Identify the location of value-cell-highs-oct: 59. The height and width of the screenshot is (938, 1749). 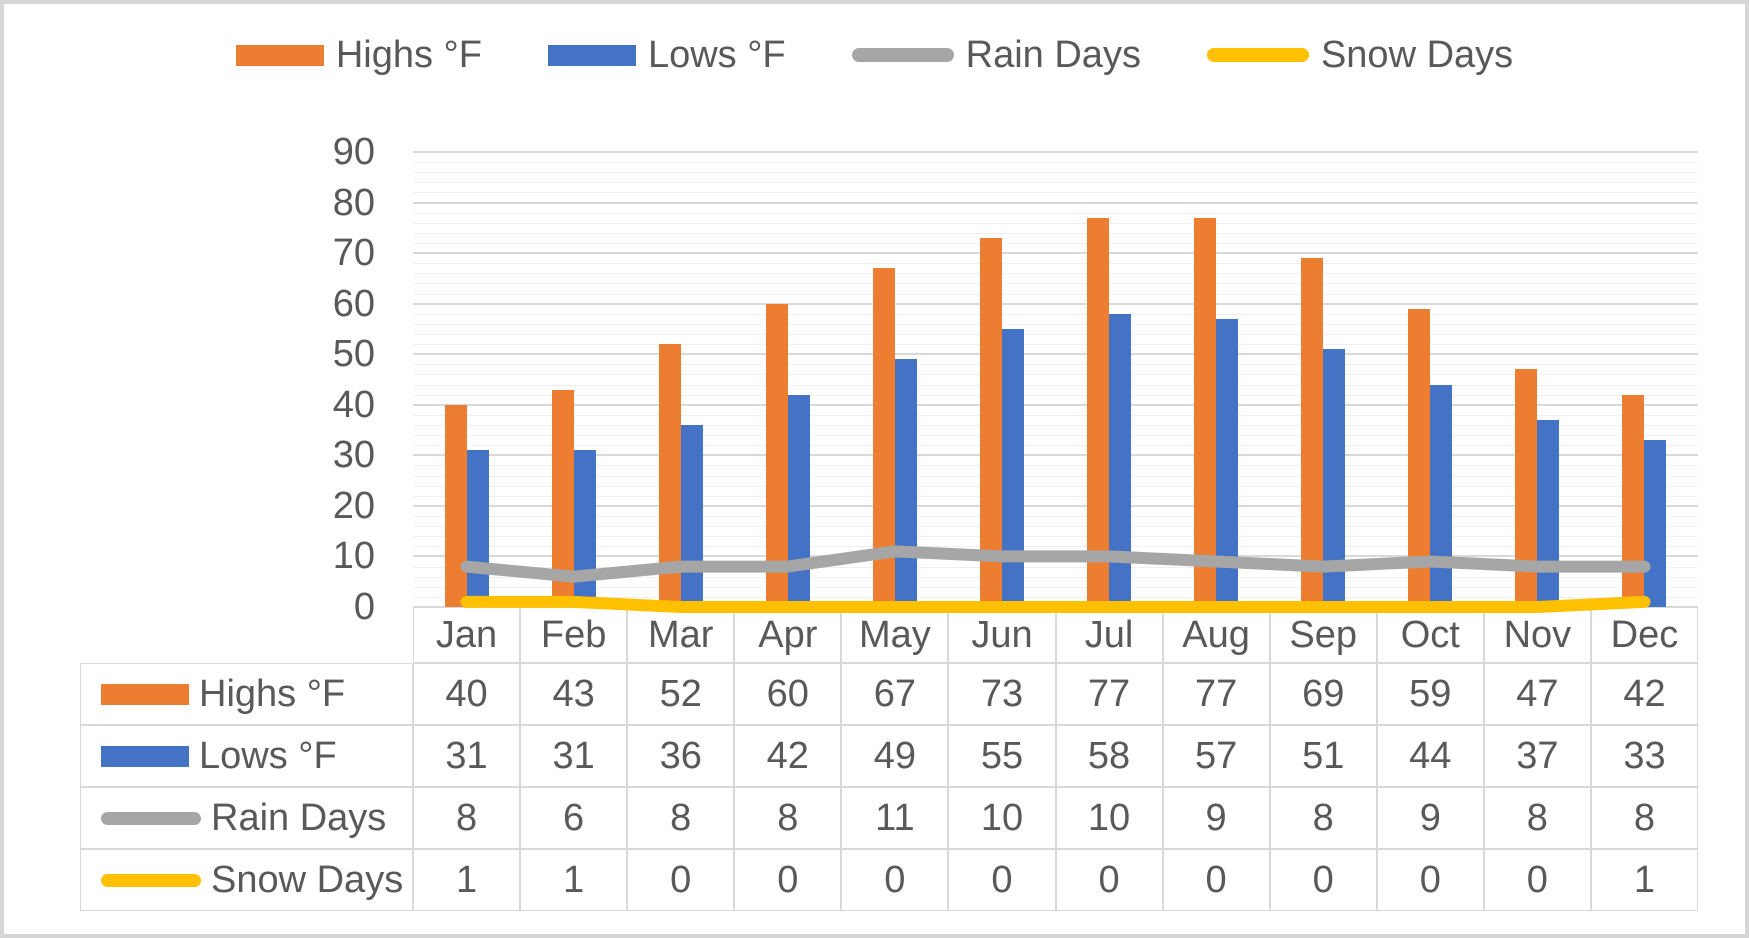
(1430, 694).